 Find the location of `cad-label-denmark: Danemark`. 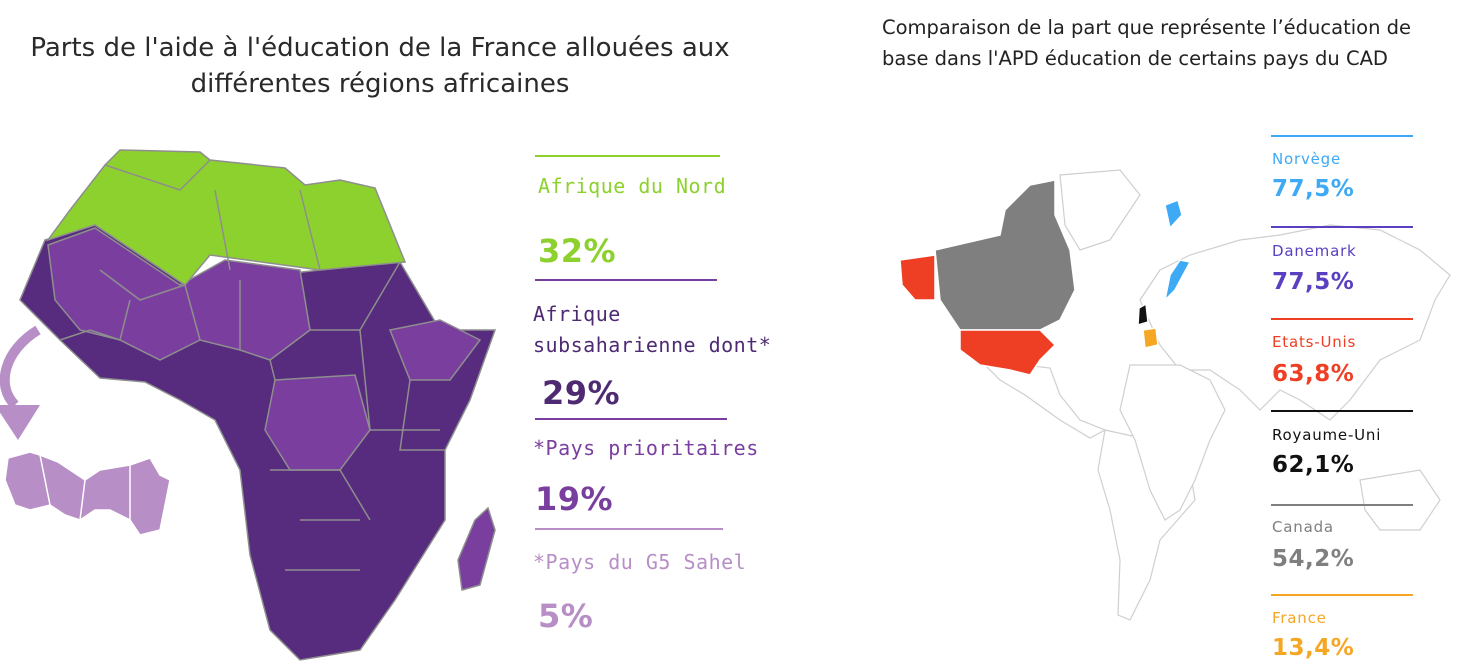

cad-label-denmark: Danemark is located at coordinates (1314, 251).